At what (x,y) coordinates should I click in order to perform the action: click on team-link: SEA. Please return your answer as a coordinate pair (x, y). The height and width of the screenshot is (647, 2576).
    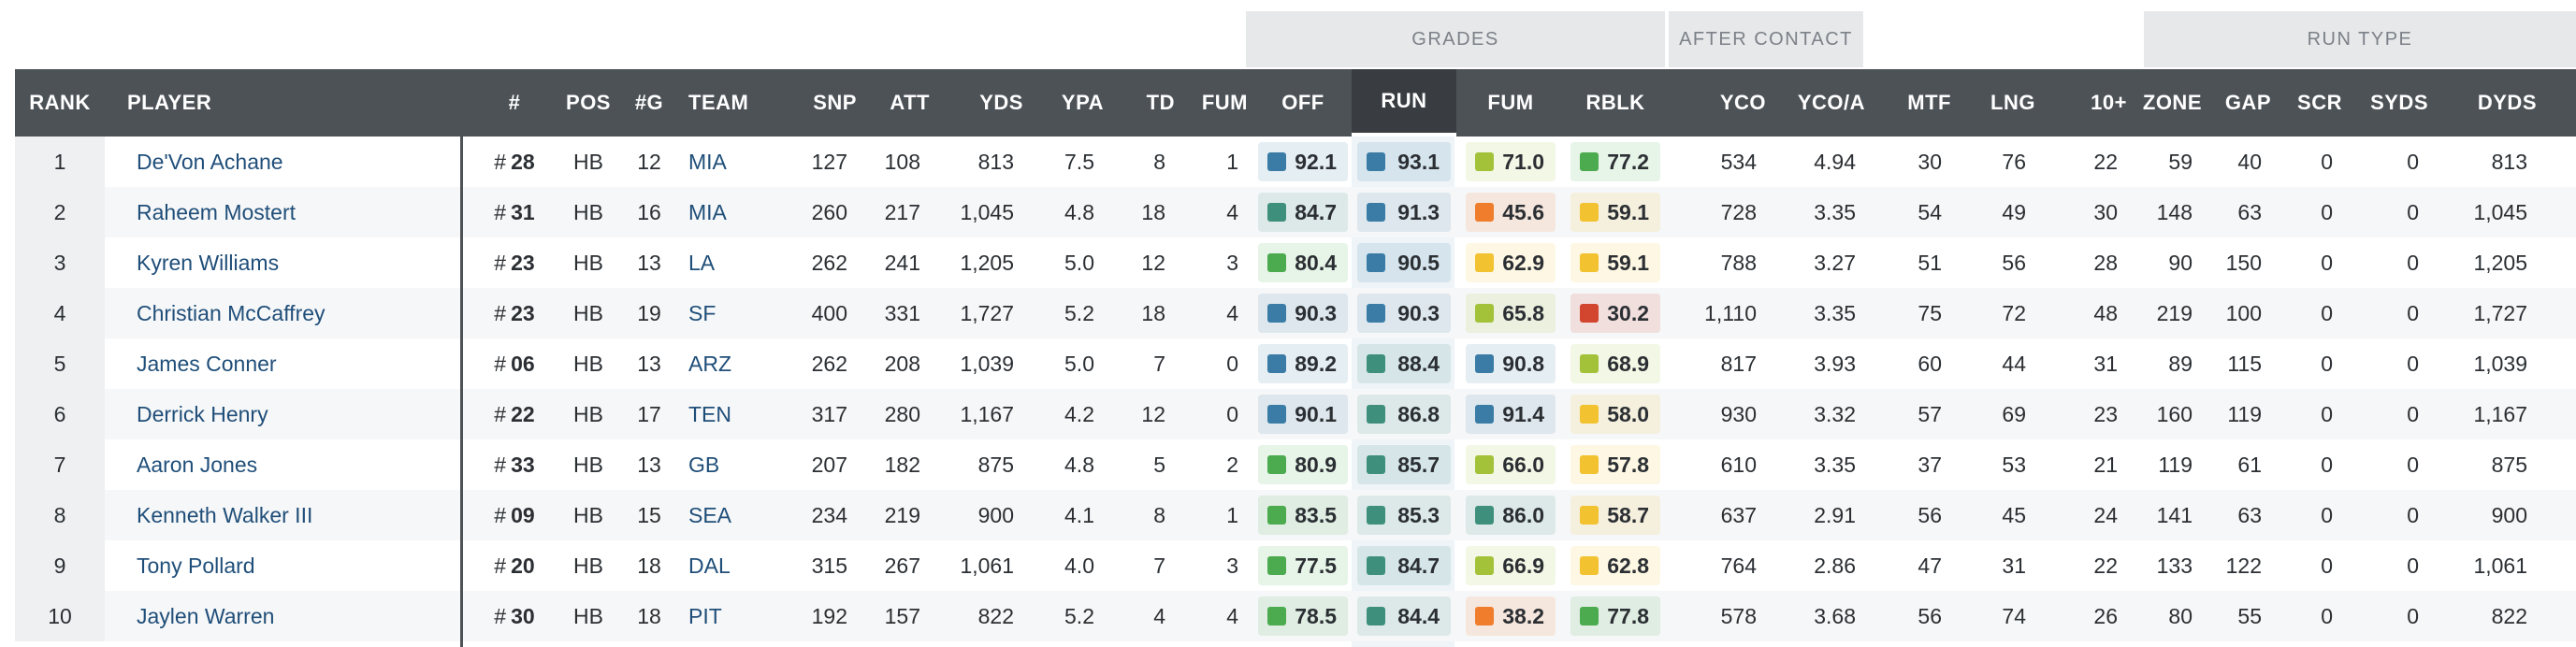
    Looking at the image, I should click on (710, 514).